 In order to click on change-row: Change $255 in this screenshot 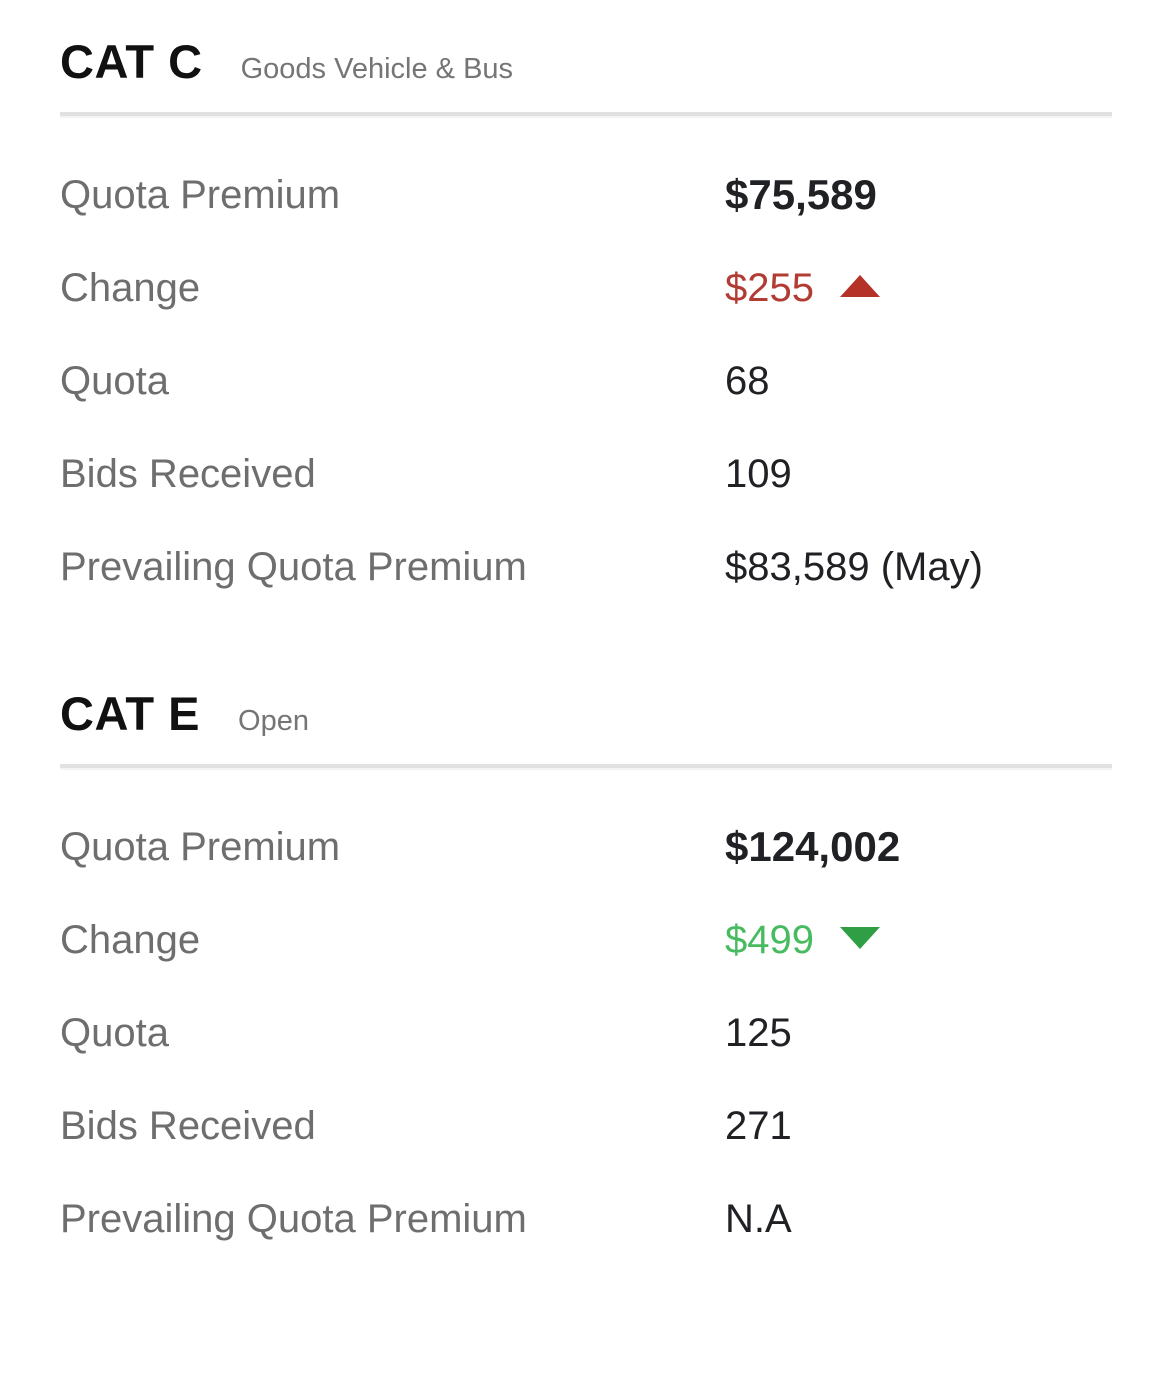, I will do `click(586, 288)`.